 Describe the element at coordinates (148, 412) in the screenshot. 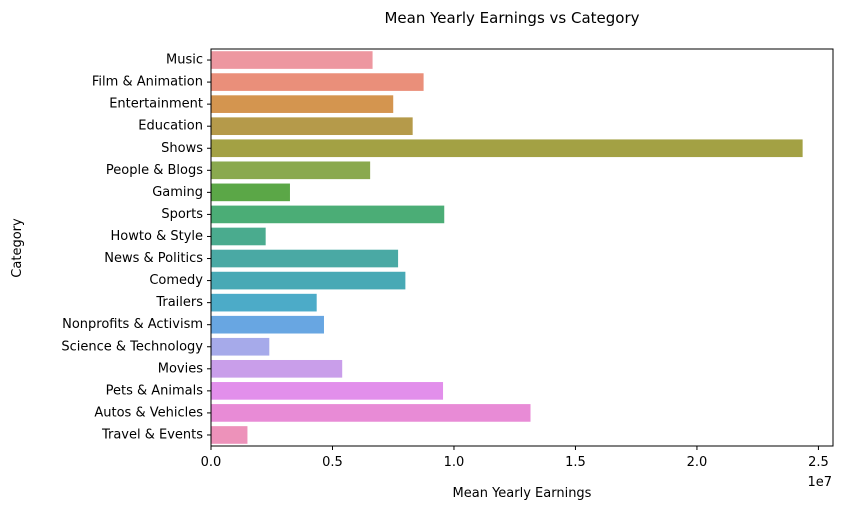

I see `y-tick-label: Autos & Vehicles` at that location.